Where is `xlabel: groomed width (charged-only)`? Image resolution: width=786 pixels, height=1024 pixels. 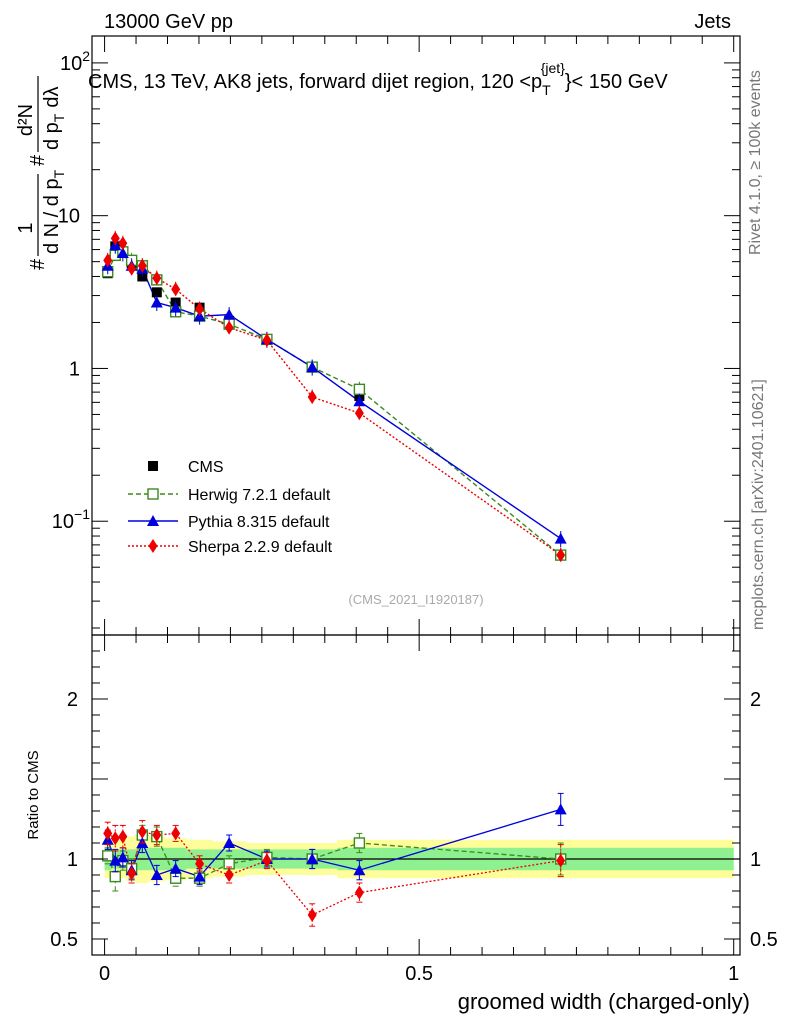
xlabel: groomed width (charged-only) is located at coordinates (604, 1001).